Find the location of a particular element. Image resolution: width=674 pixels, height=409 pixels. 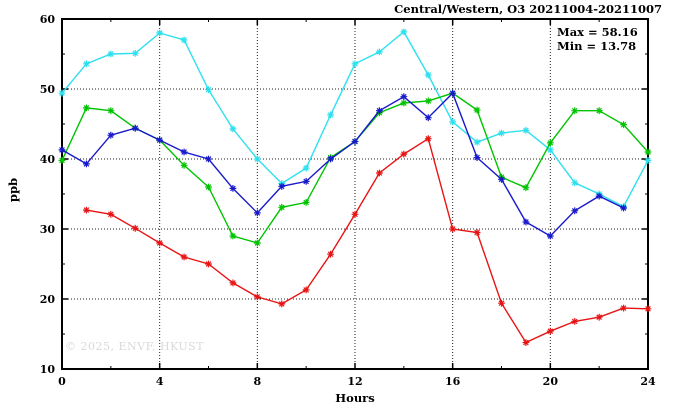

y-tick-label: 10 is located at coordinates (48, 369).